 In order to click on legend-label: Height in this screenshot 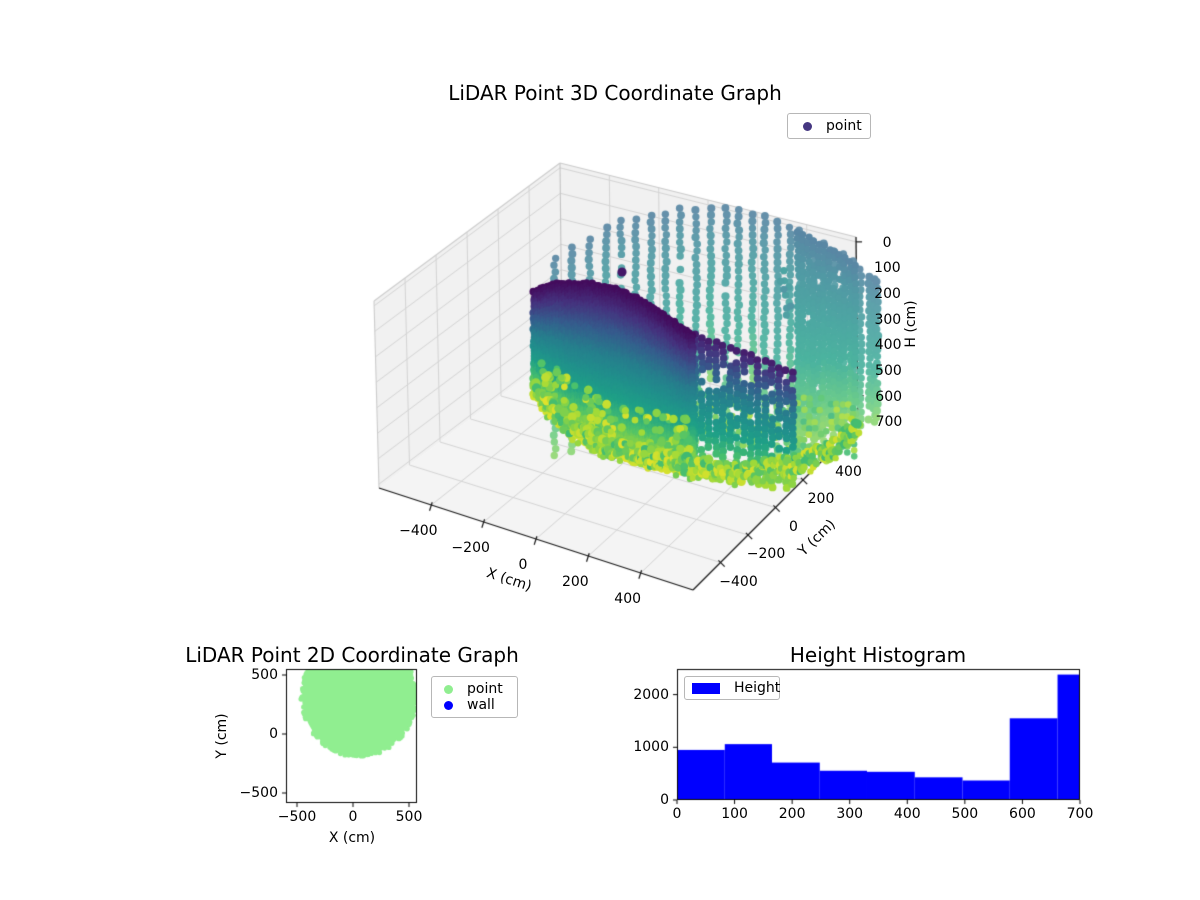, I will do `click(757, 688)`.